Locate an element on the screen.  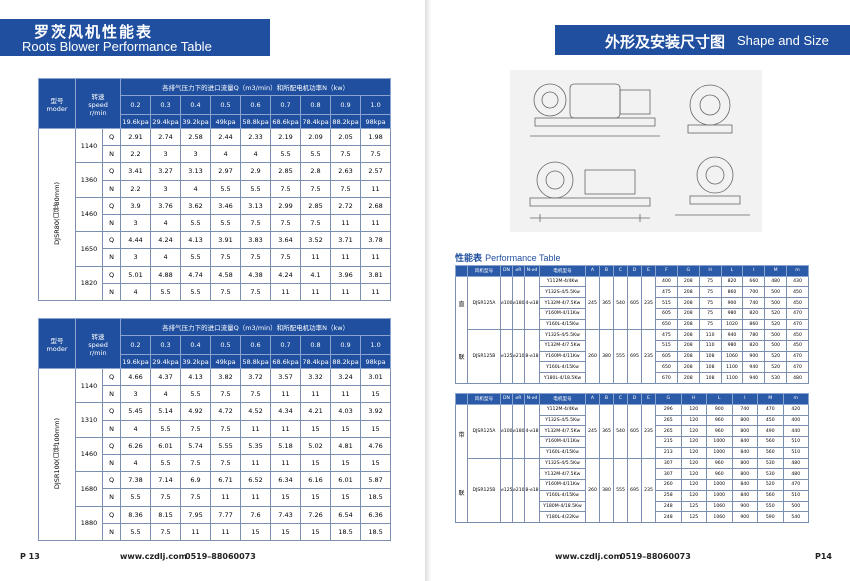
n-value: 18.5 is located at coordinates (376, 531).